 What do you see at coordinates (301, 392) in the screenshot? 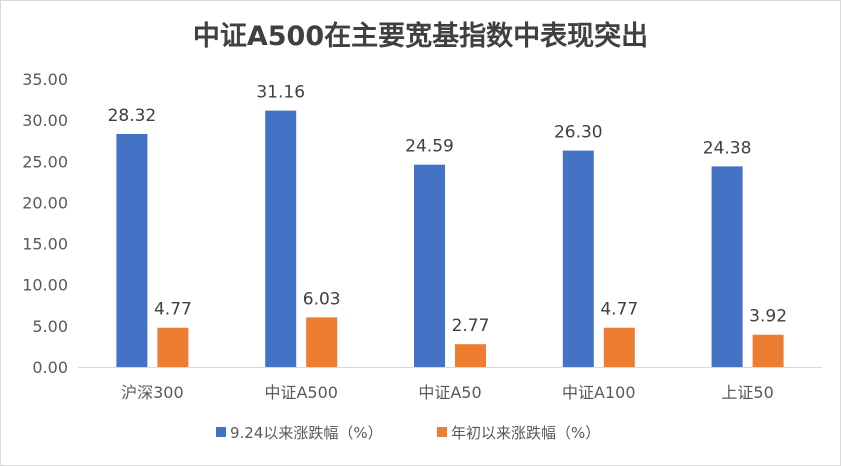
I see `x-tick-label: 中证A500` at bounding box center [301, 392].